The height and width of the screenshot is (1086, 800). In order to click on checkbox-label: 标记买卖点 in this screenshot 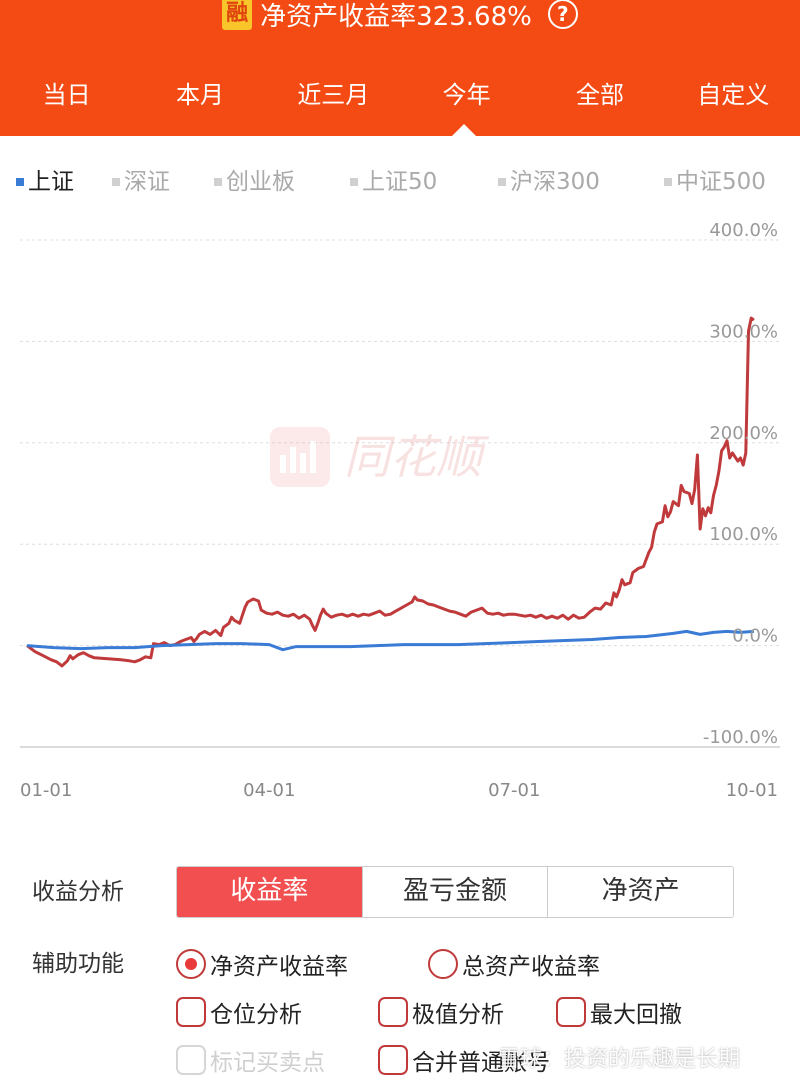, I will do `click(267, 1063)`.